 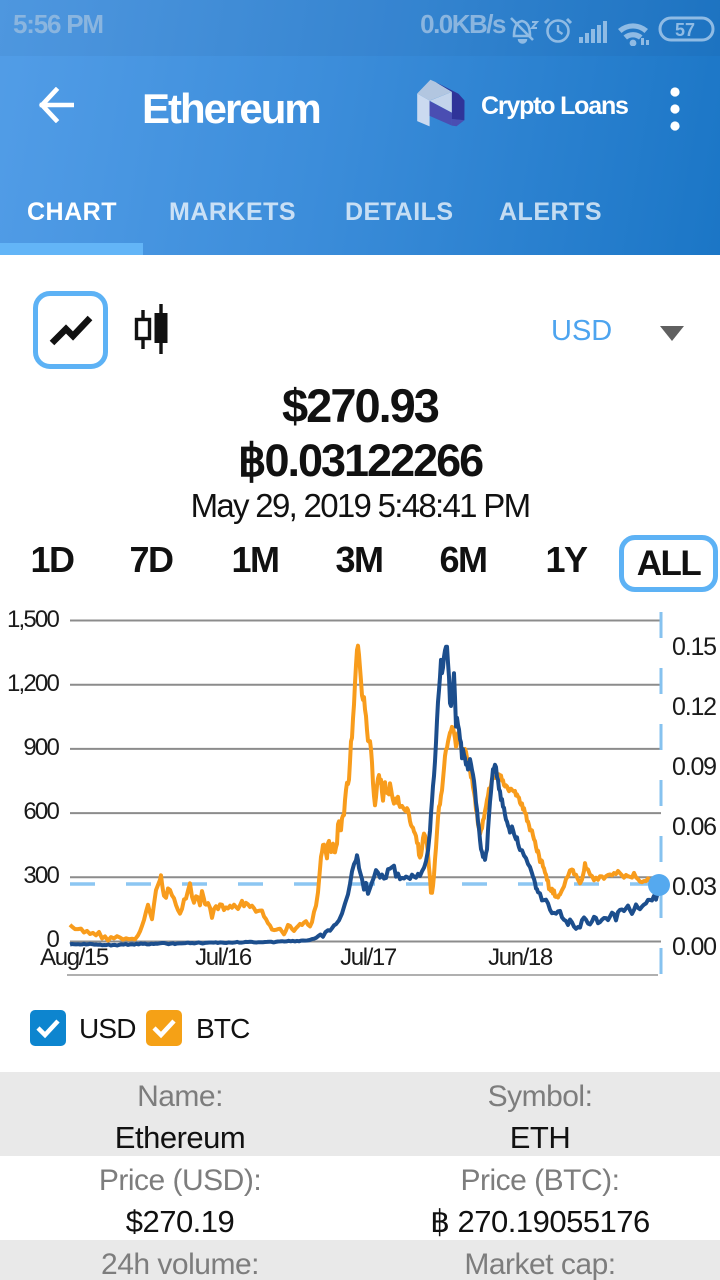 I want to click on svg-text: 57, so click(x=685, y=30).